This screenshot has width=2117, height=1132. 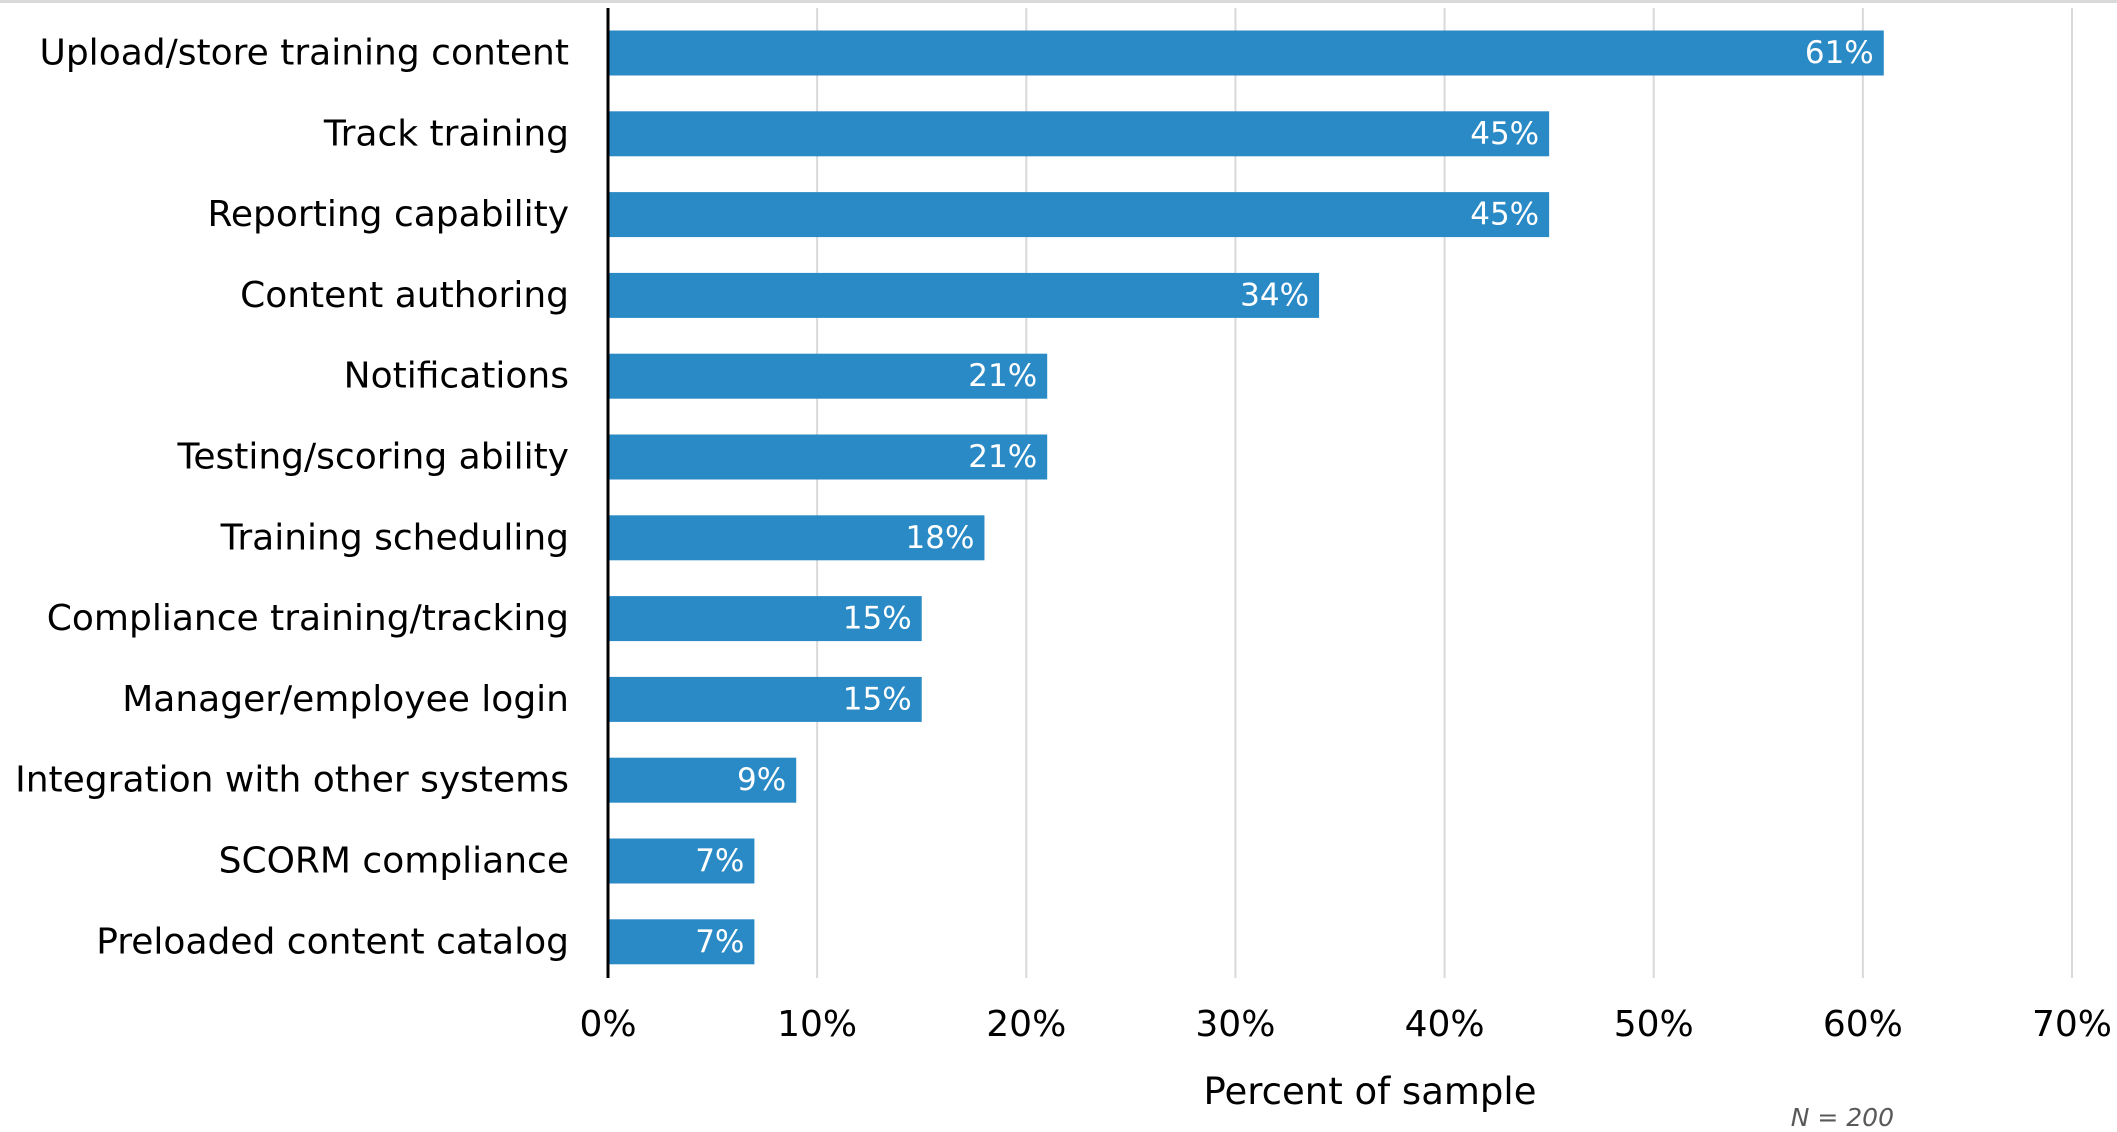 What do you see at coordinates (1654, 1024) in the screenshot?
I see `x-tick-label: 50%` at bounding box center [1654, 1024].